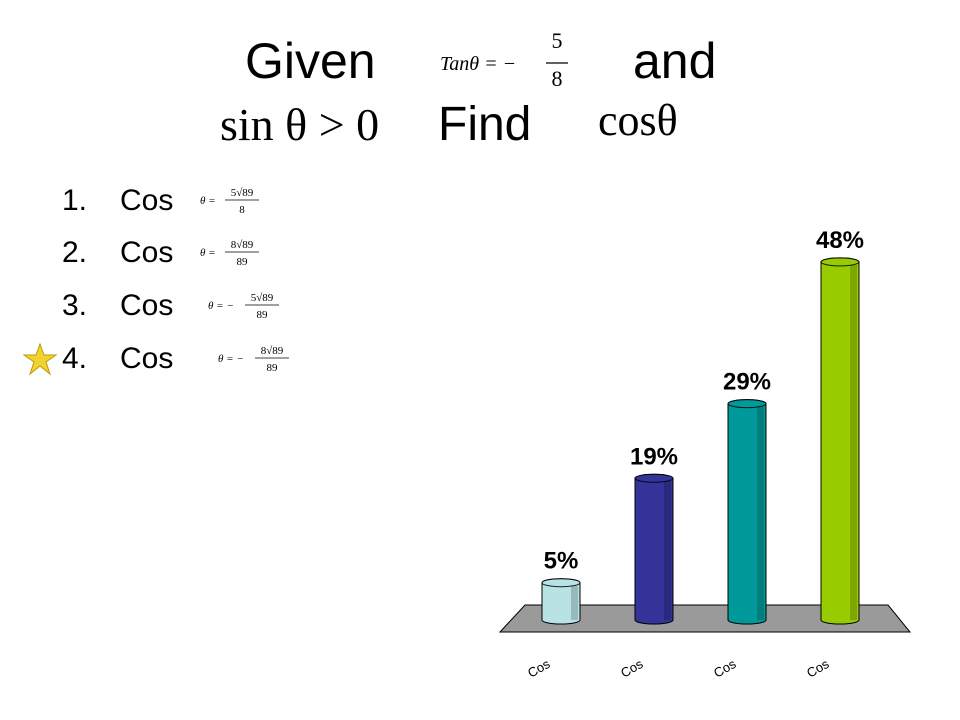  What do you see at coordinates (242, 210) in the screenshot?
I see `formula-den: 8` at bounding box center [242, 210].